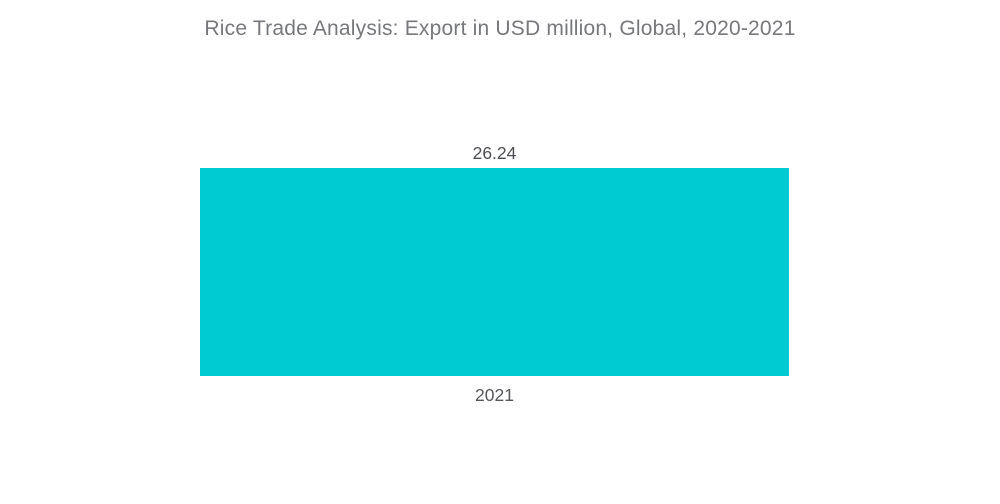 This screenshot has height=504, width=1000. I want to click on bar-value-label: 26.24, so click(494, 153).